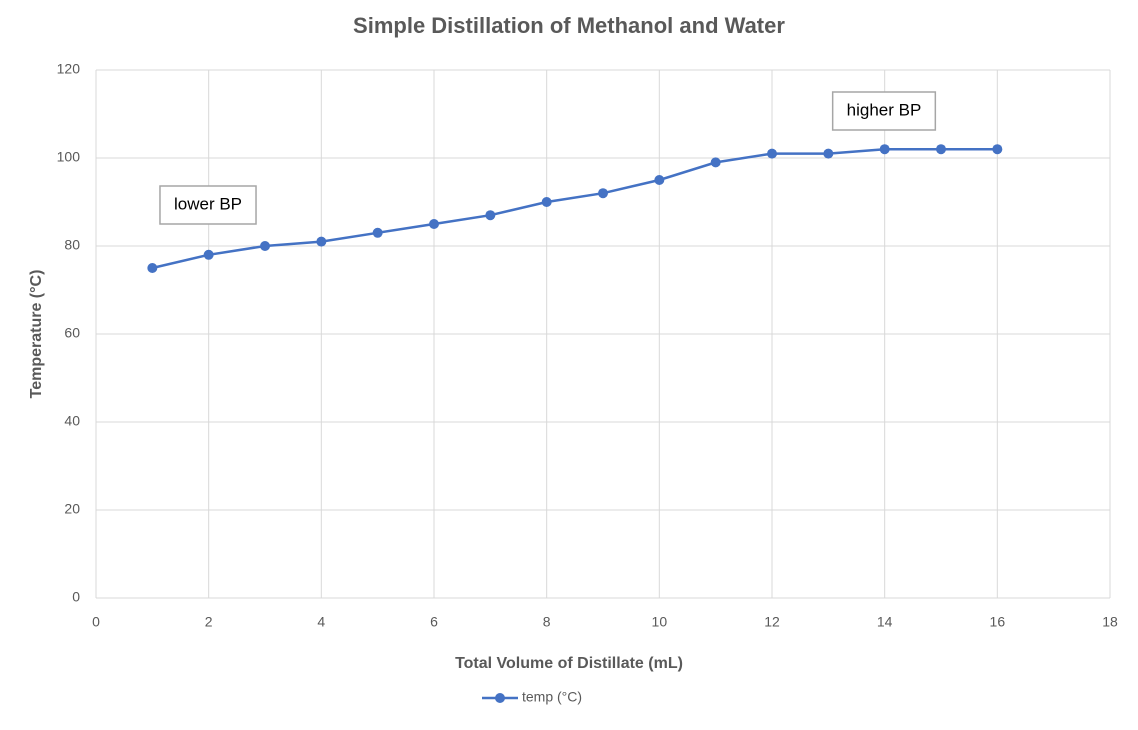 This screenshot has height=730, width=1138. Describe the element at coordinates (69, 69) in the screenshot. I see `y-tick-label: 120` at that location.